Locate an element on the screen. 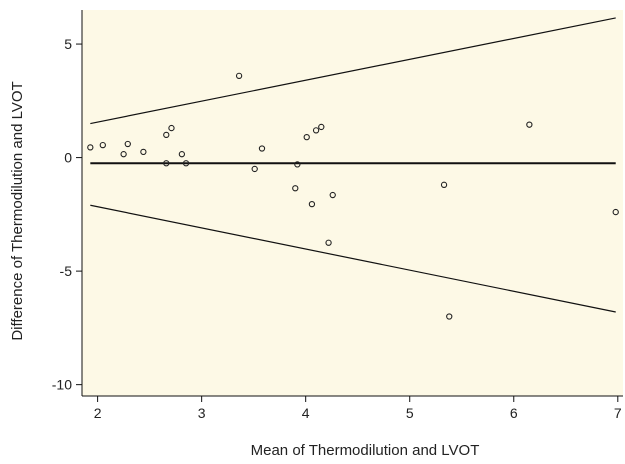 Image resolution: width=625 pixels, height=464 pixels. x-tick-label: 7 is located at coordinates (618, 413).